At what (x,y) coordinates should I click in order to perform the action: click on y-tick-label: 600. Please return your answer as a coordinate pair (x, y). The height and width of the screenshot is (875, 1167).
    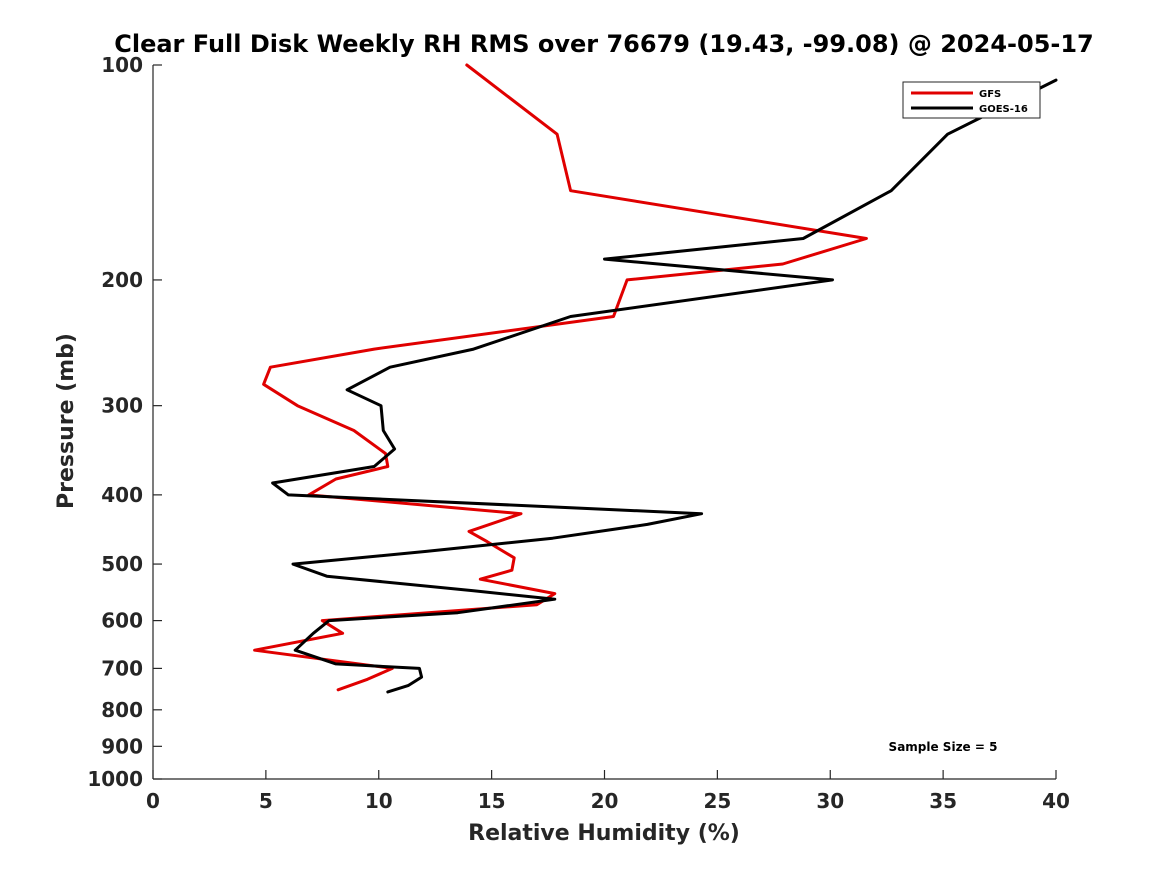
    Looking at the image, I should click on (122, 621).